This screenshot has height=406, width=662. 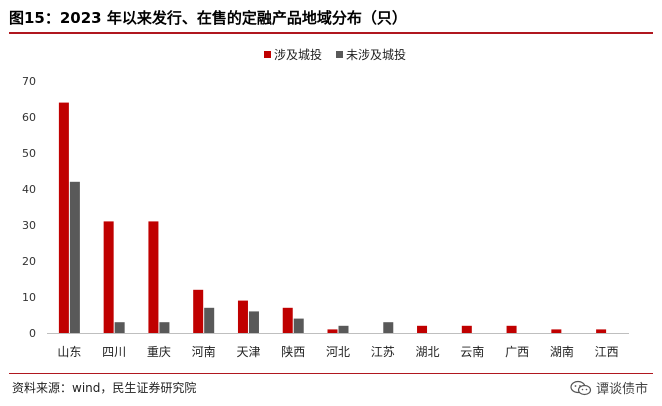 I want to click on watermark-text: 谭谈债市, so click(x=621, y=389).